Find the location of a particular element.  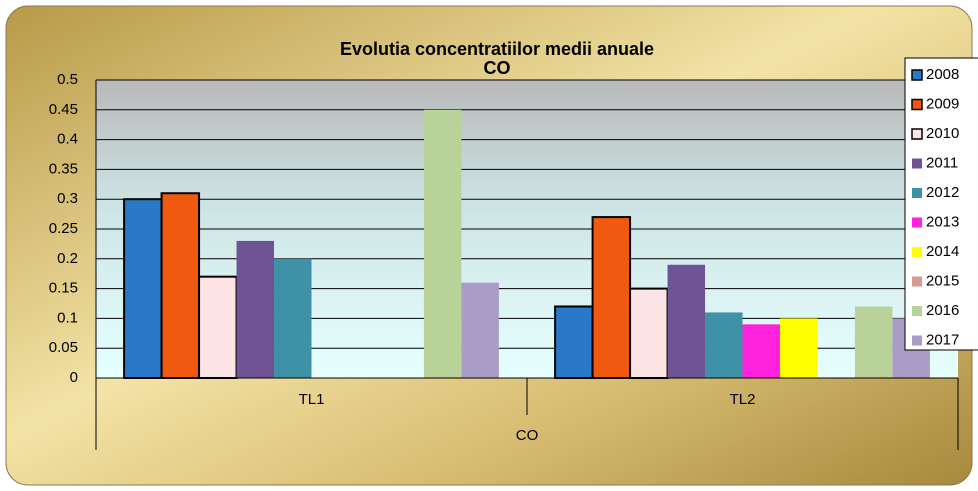

legend-label: 2013 is located at coordinates (942, 221).